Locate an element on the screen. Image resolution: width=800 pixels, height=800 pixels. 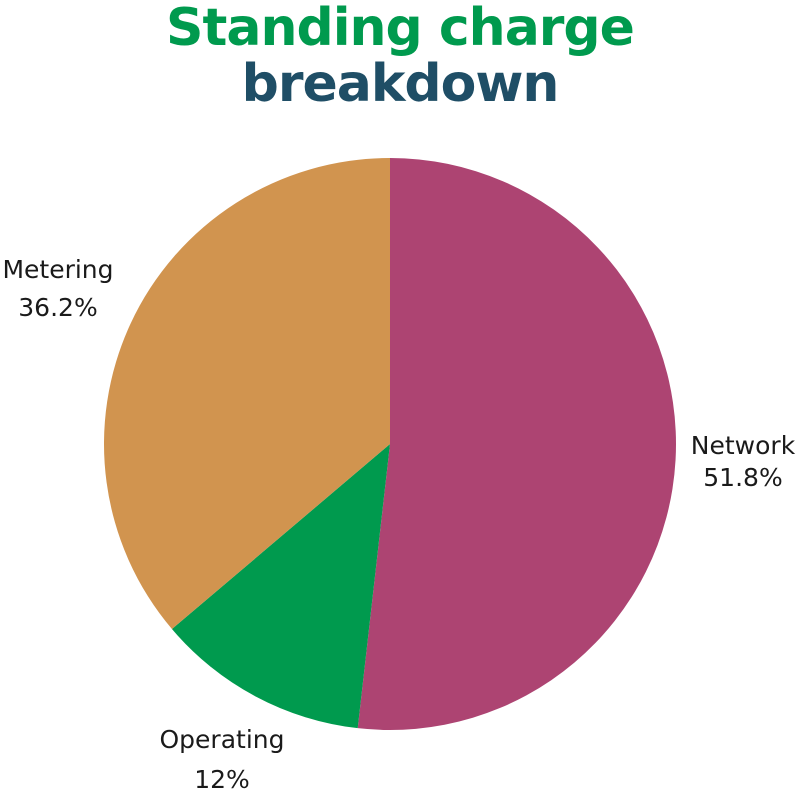
chart-title-part2: breakdown is located at coordinates (400, 84).